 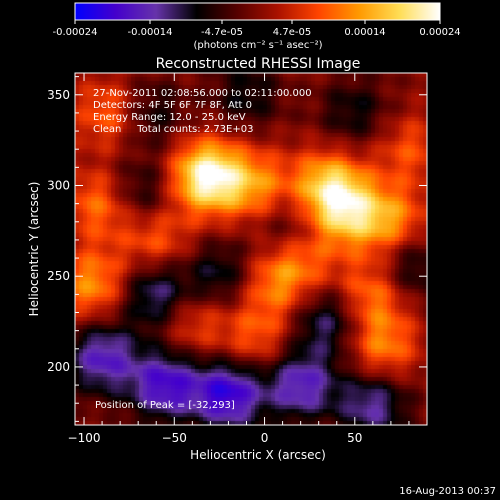 I want to click on y-tick-label: 250, so click(x=58, y=276).